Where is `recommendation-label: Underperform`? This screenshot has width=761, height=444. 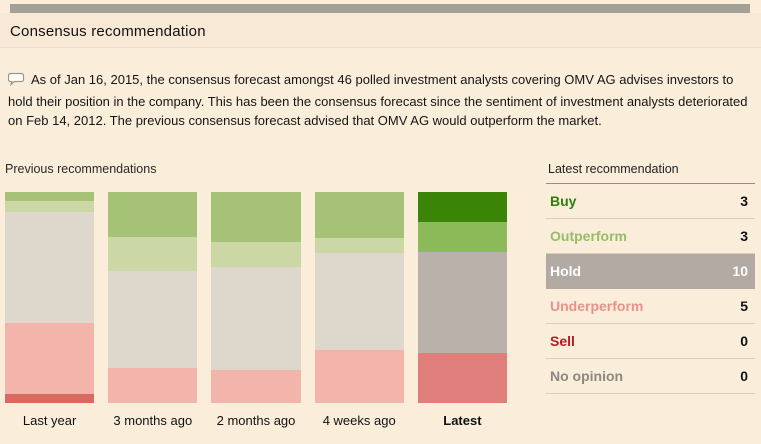 recommendation-label: Underperform is located at coordinates (597, 306).